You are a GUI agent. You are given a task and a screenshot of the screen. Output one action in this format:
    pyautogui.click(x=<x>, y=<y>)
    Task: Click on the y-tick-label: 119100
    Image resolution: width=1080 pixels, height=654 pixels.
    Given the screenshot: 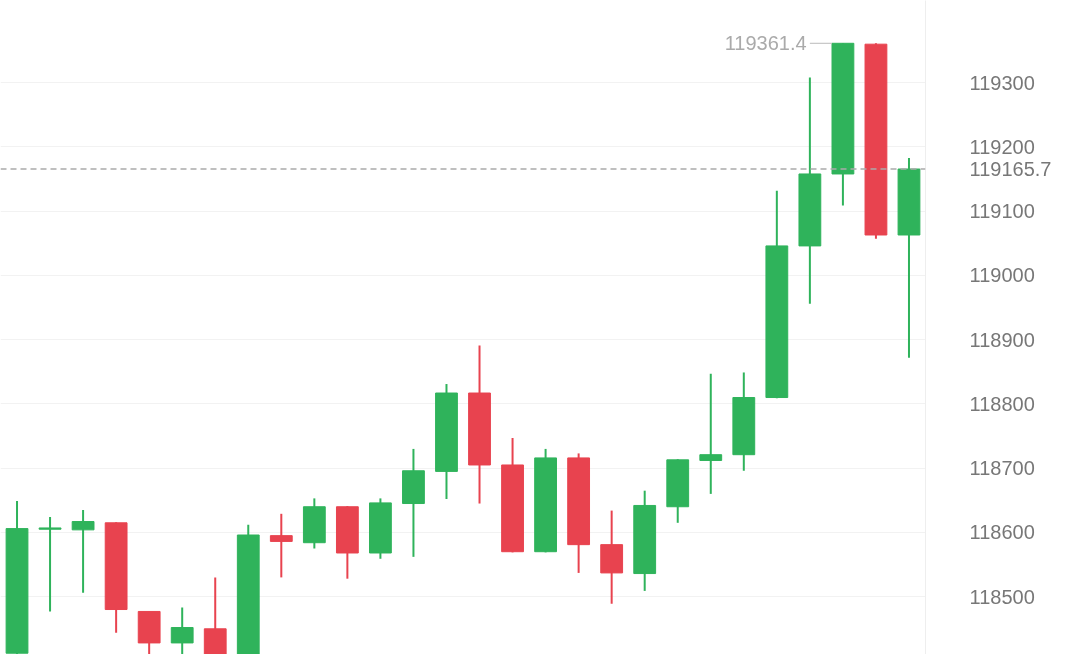 What is the action you would take?
    pyautogui.click(x=1002, y=211)
    